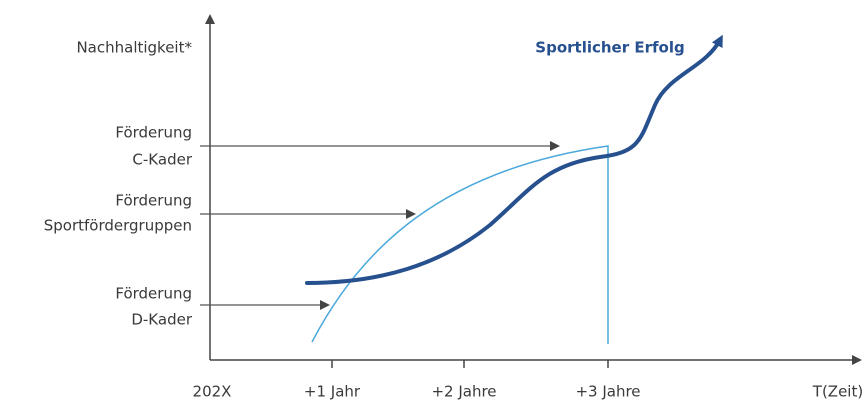  Describe the element at coordinates (607, 392) in the screenshot. I see `x-tick-label: +3 Jahre` at that location.